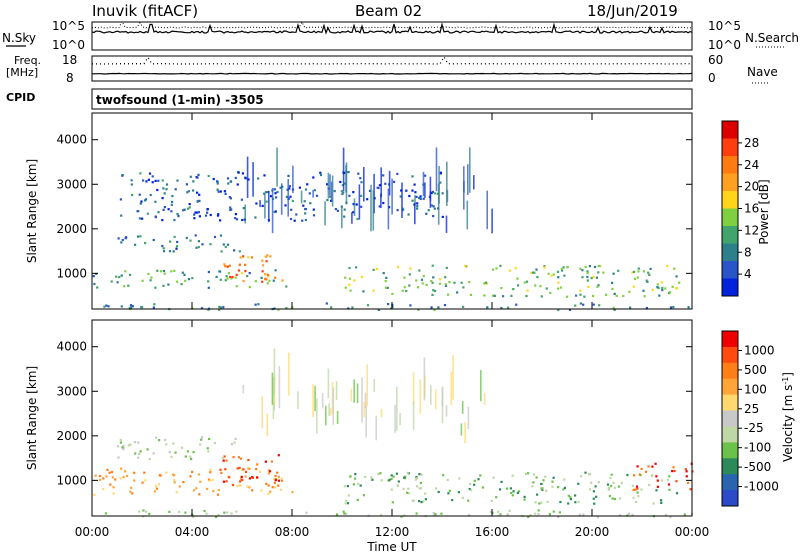 Image resolution: width=800 pixels, height=554 pixels. What do you see at coordinates (388, 11) in the screenshot?
I see `beam-title: Beam 02` at bounding box center [388, 11].